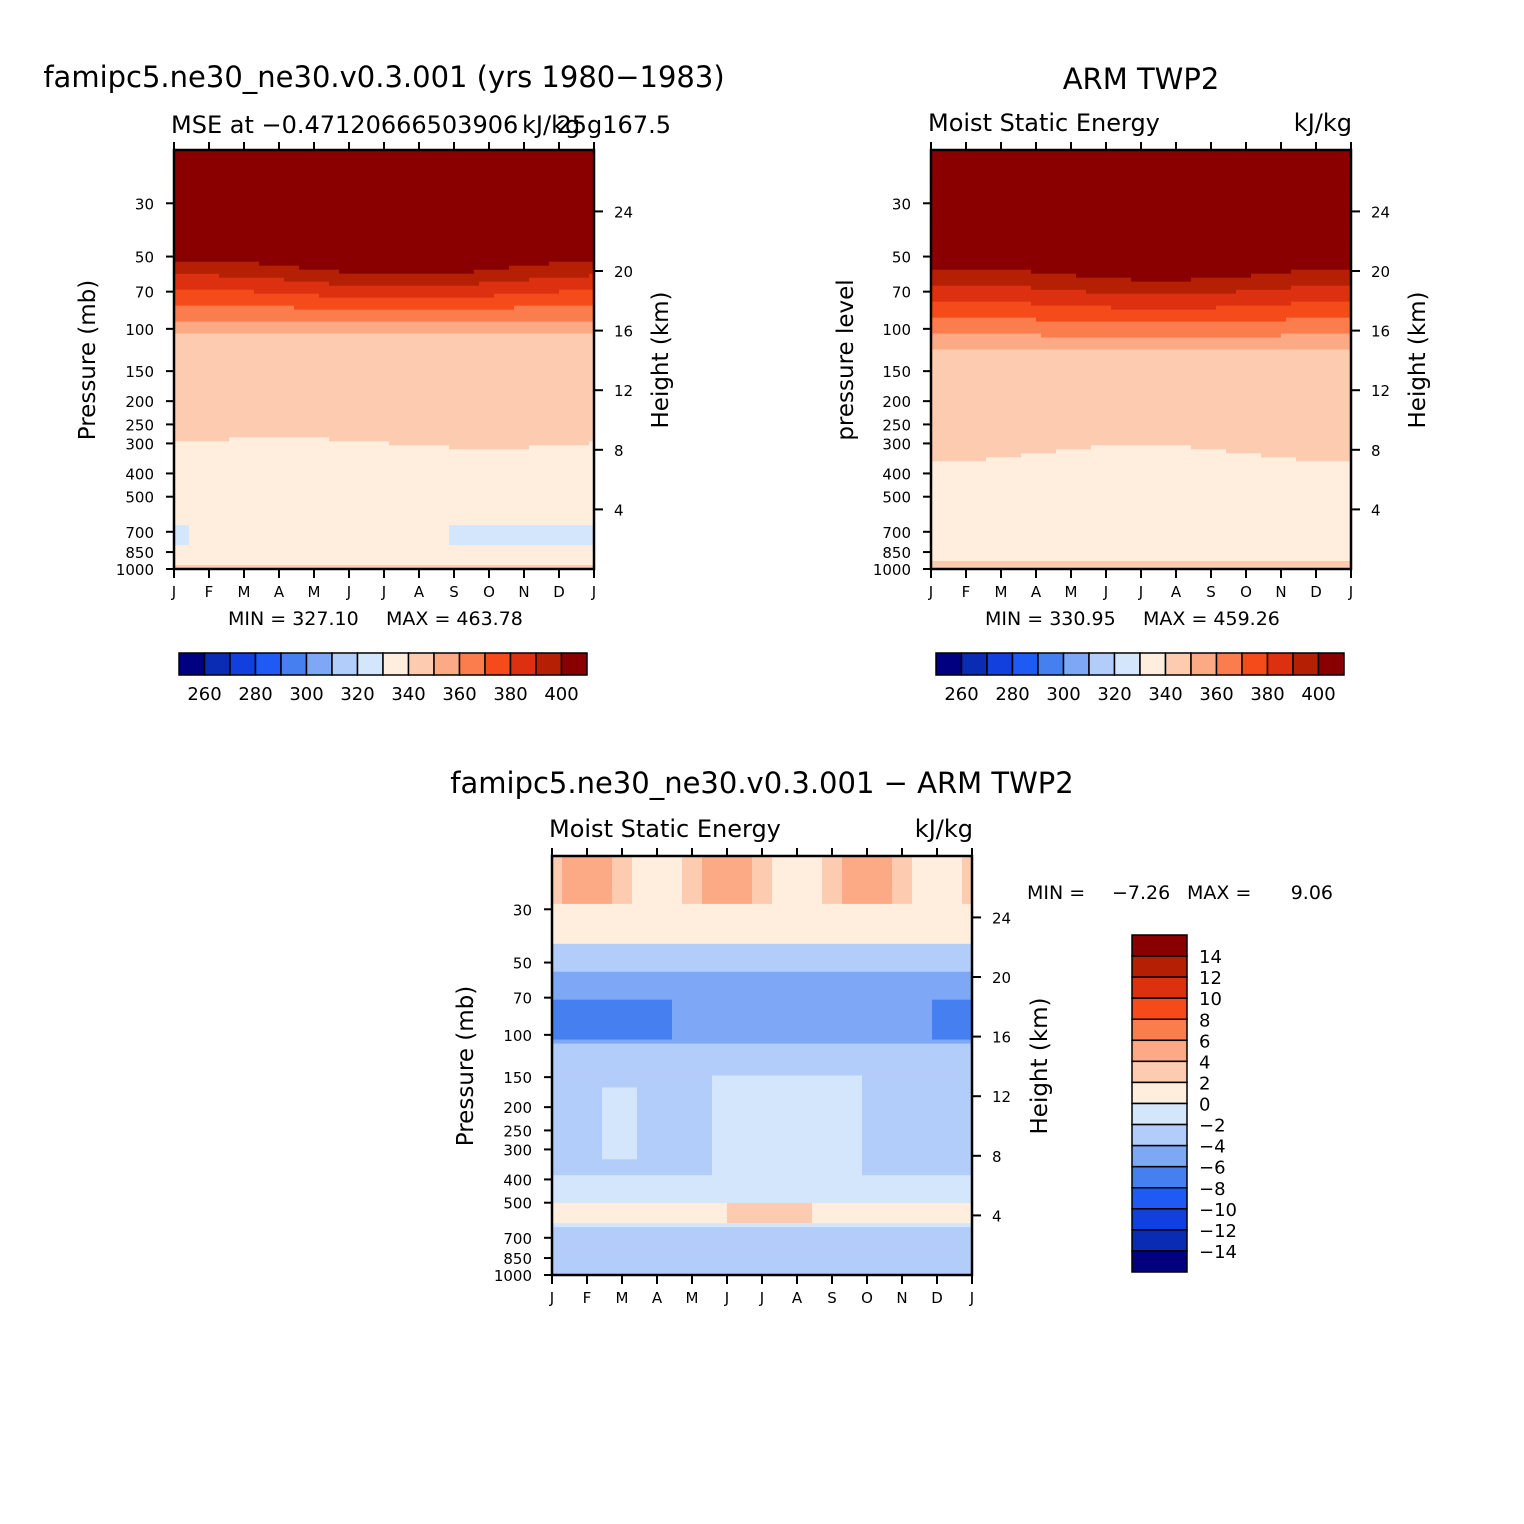 The width and height of the screenshot is (1524, 1524). Describe the element at coordinates (619, 451) in the screenshot. I see `height-tick-label: 8` at that location.